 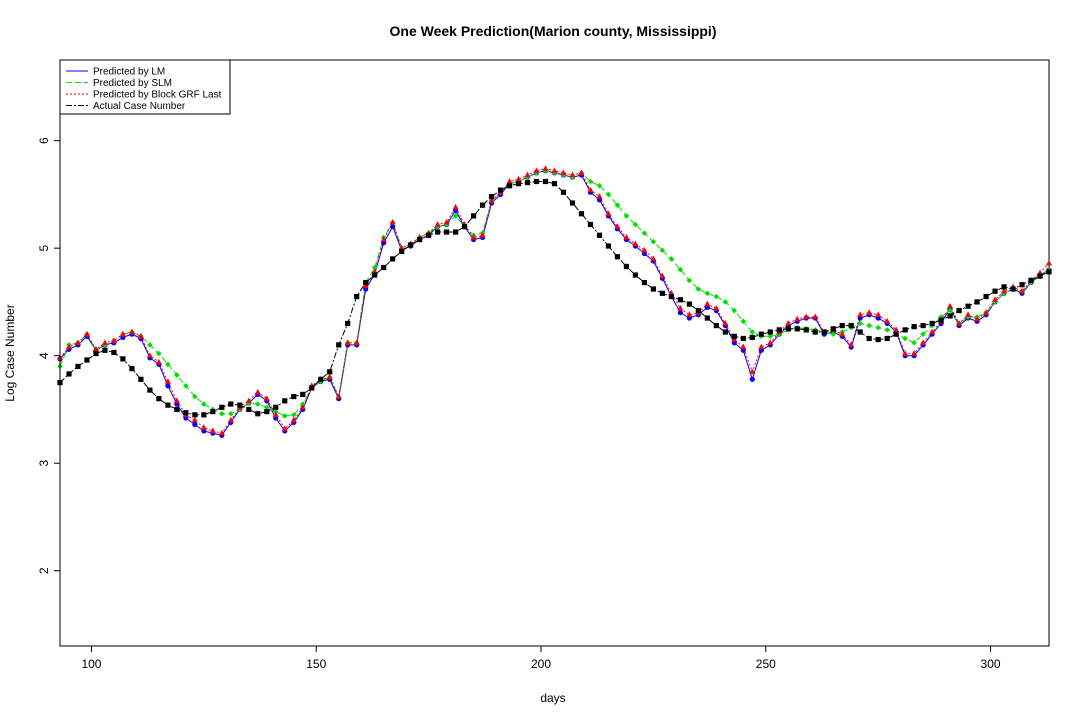 What do you see at coordinates (91, 664) in the screenshot?
I see `x-tick-label: 100` at bounding box center [91, 664].